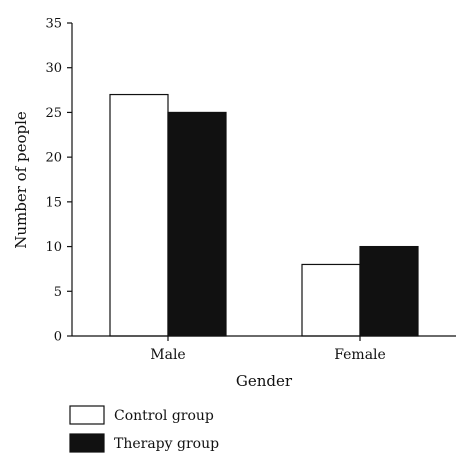 The image size is (474, 470). Describe the element at coordinates (21, 180) in the screenshot. I see `y-axis-title: Number of people` at that location.